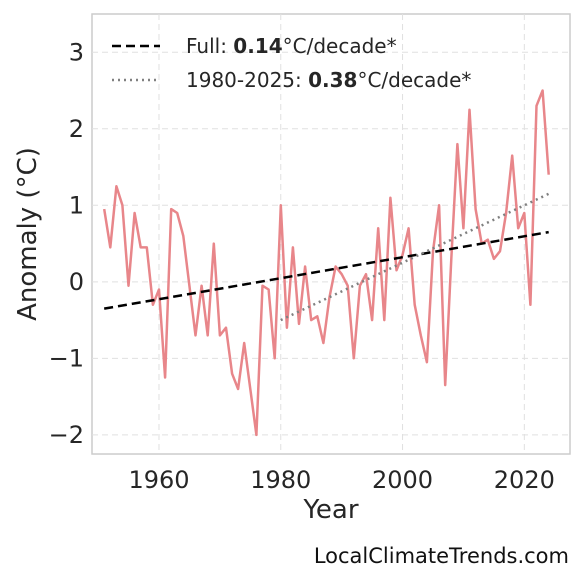  Describe the element at coordinates (280, 480) in the screenshot. I see `x-tick-label: 1980` at that location.